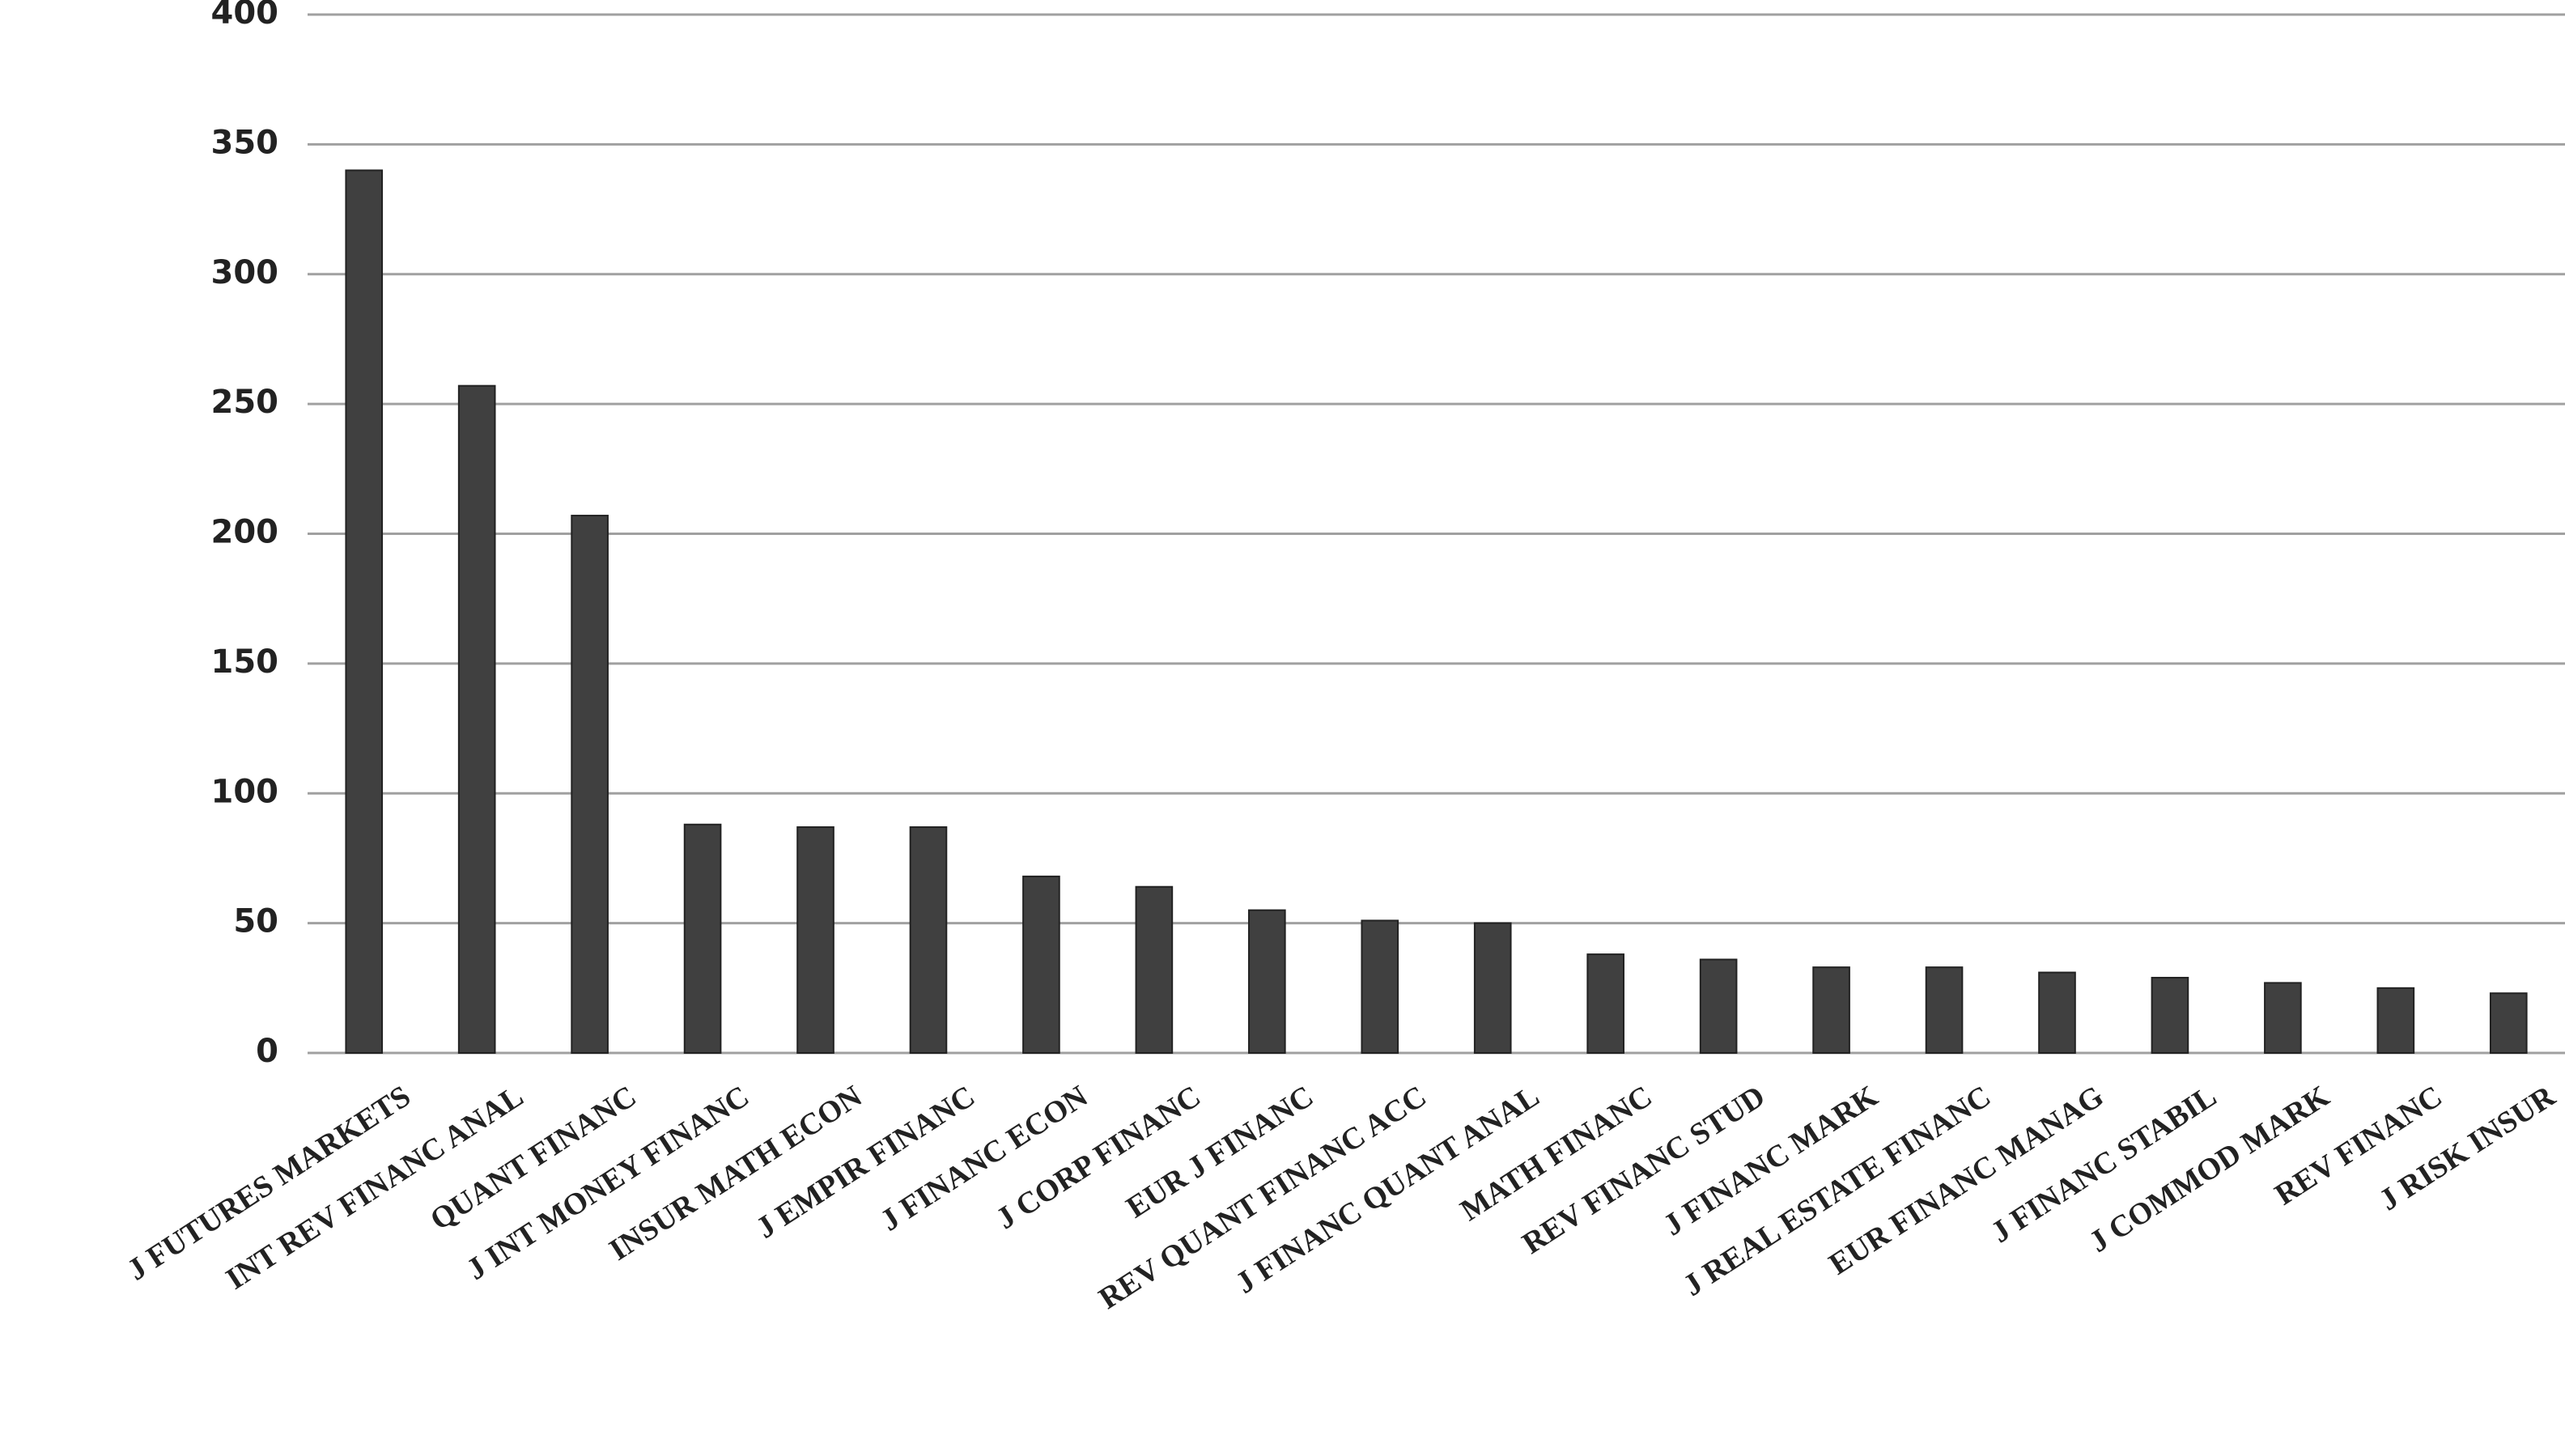 This screenshot has height=1456, width=2565. Describe the element at coordinates (1556, 1153) in the screenshot. I see `x-tick-label: MATH FINANC` at that location.